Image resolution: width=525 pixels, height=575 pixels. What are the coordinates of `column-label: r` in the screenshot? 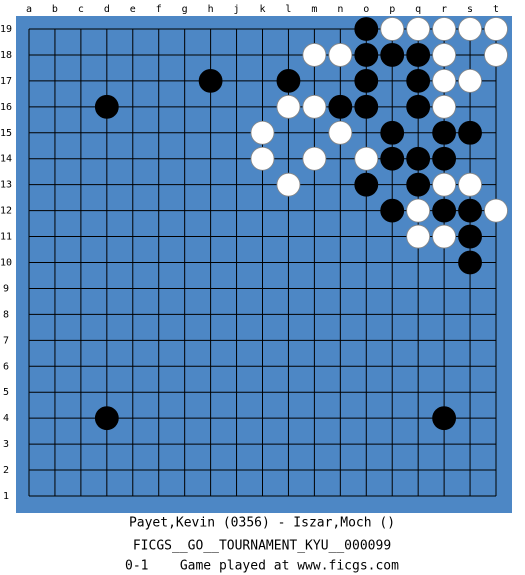 It's located at (444, 9).